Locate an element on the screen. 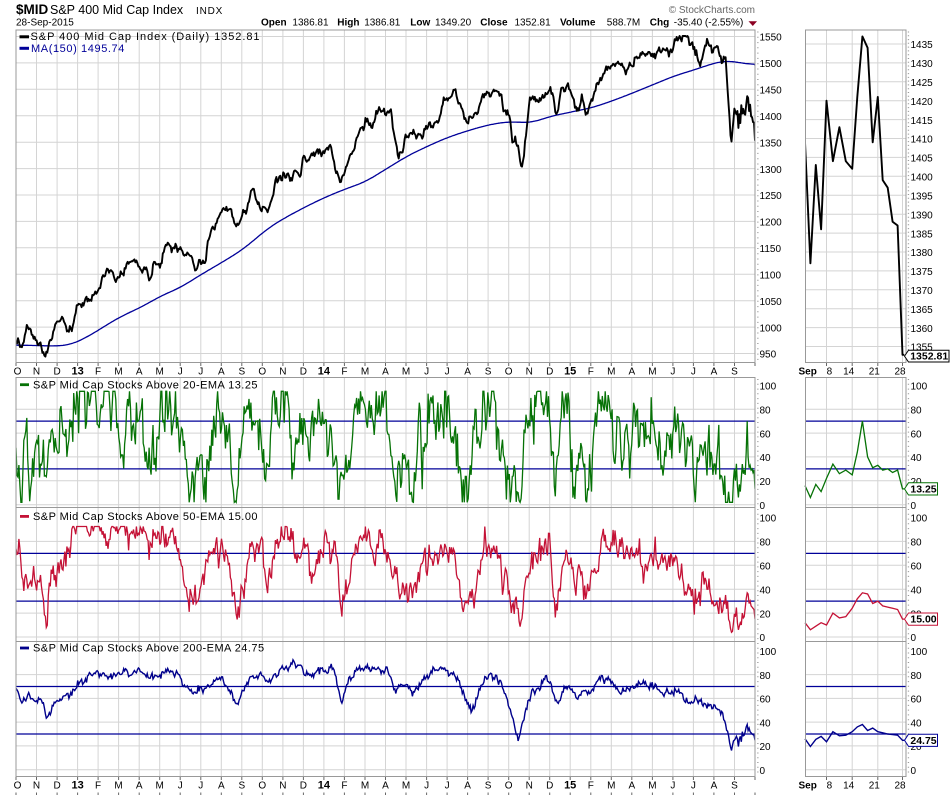  svg-text: 1150 is located at coordinates (771, 249).